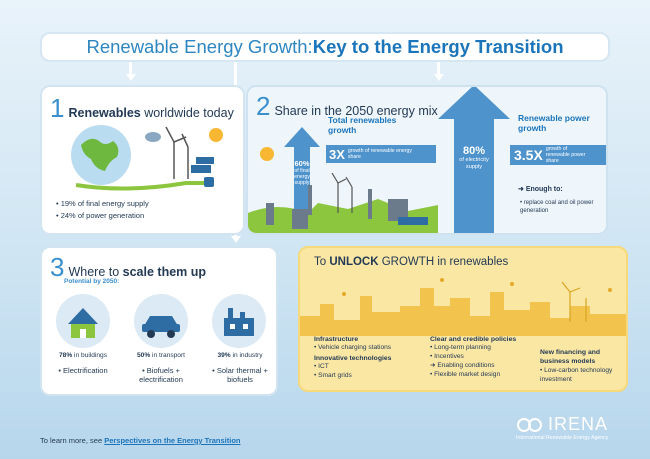  Describe the element at coordinates (576, 375) in the screenshot. I see `col3-item: Low-carbon technology investment` at that location.